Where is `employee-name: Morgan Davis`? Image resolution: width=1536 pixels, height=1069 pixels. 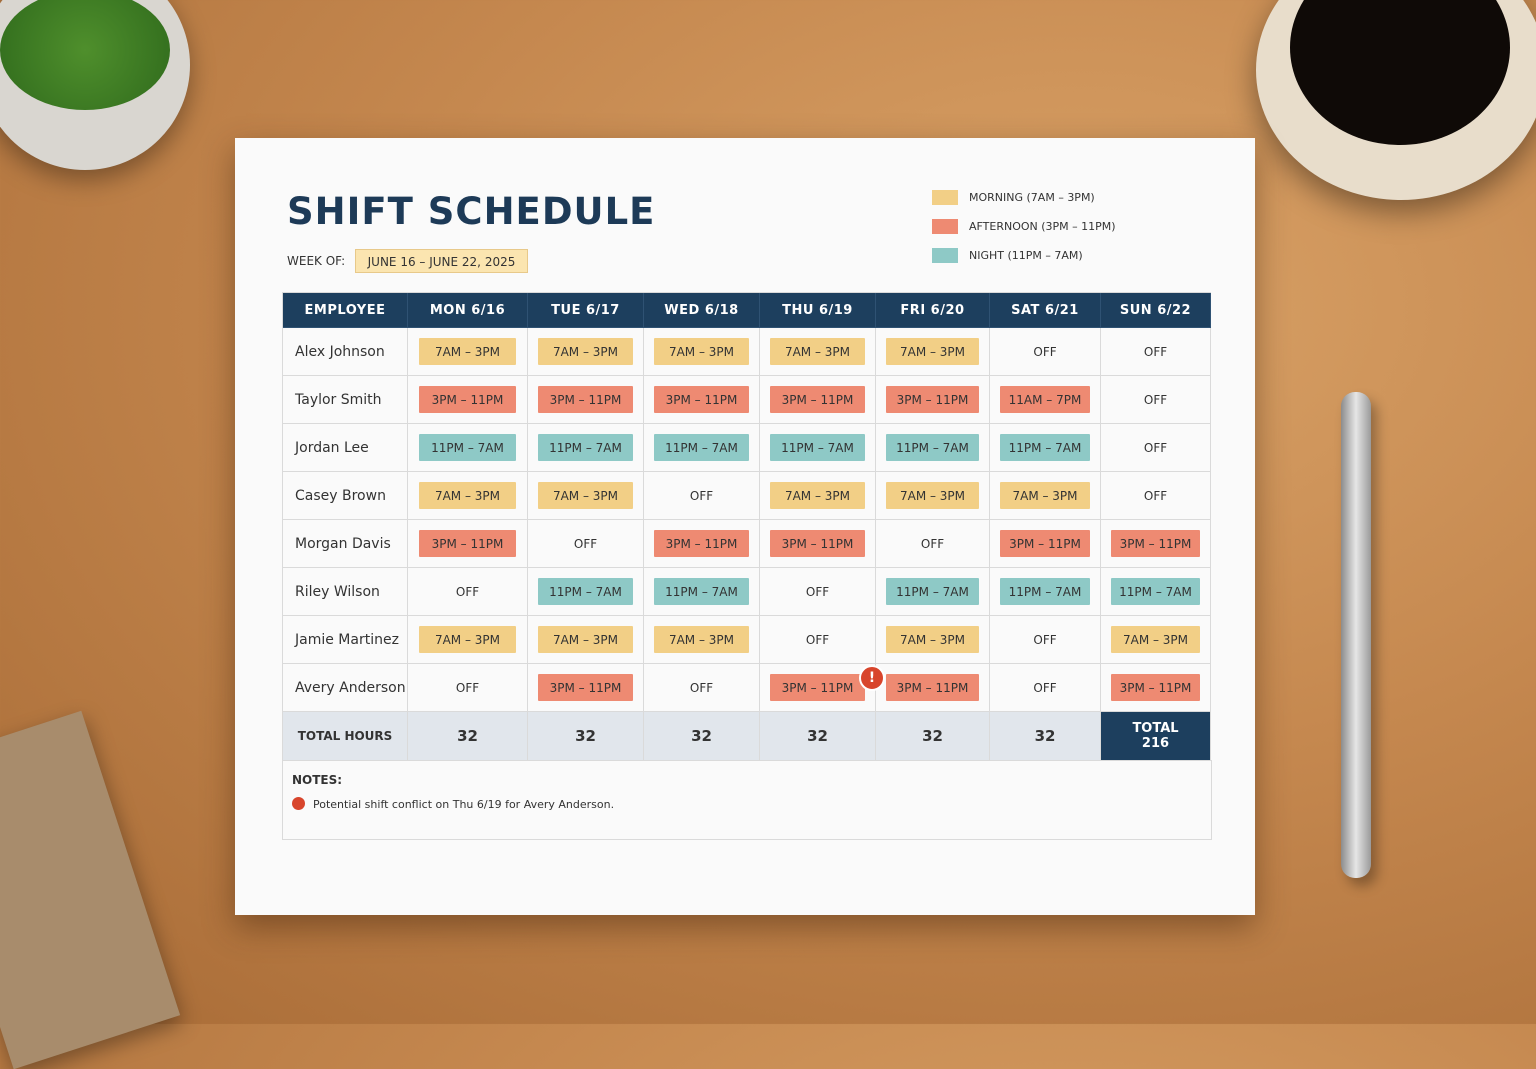
employee-name: Morgan Davis is located at coordinates (345, 544).